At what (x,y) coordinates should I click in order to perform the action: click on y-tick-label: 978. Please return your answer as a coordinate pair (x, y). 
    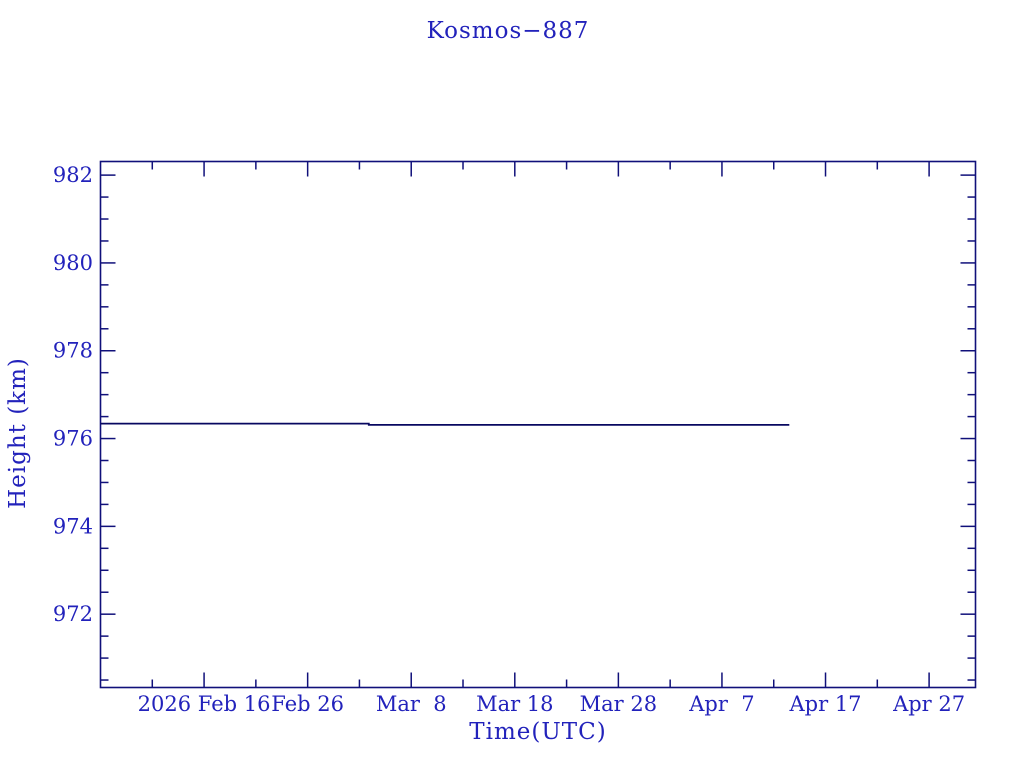
    Looking at the image, I should click on (73, 351).